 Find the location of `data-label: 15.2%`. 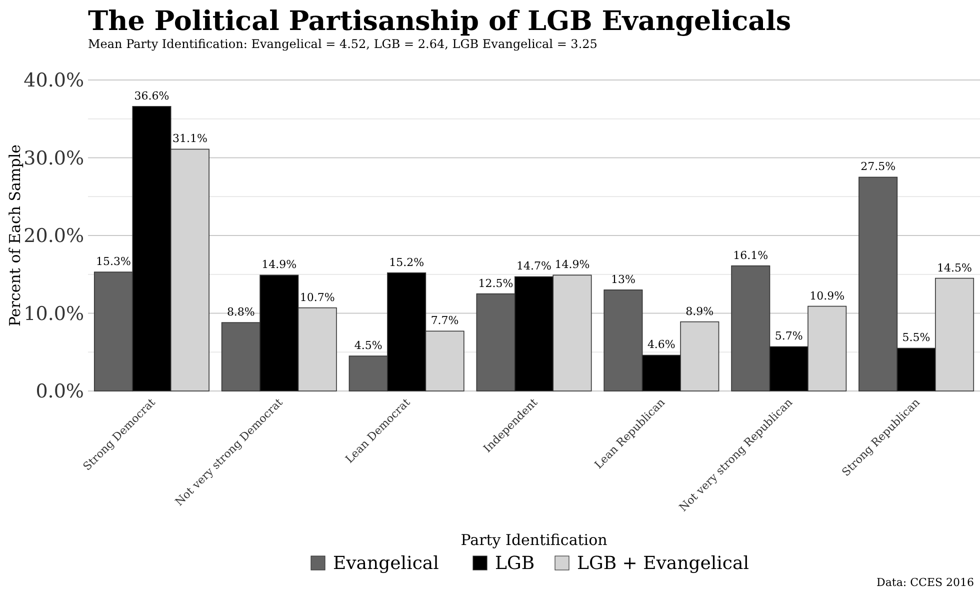

data-label: 15.2% is located at coordinates (406, 262).